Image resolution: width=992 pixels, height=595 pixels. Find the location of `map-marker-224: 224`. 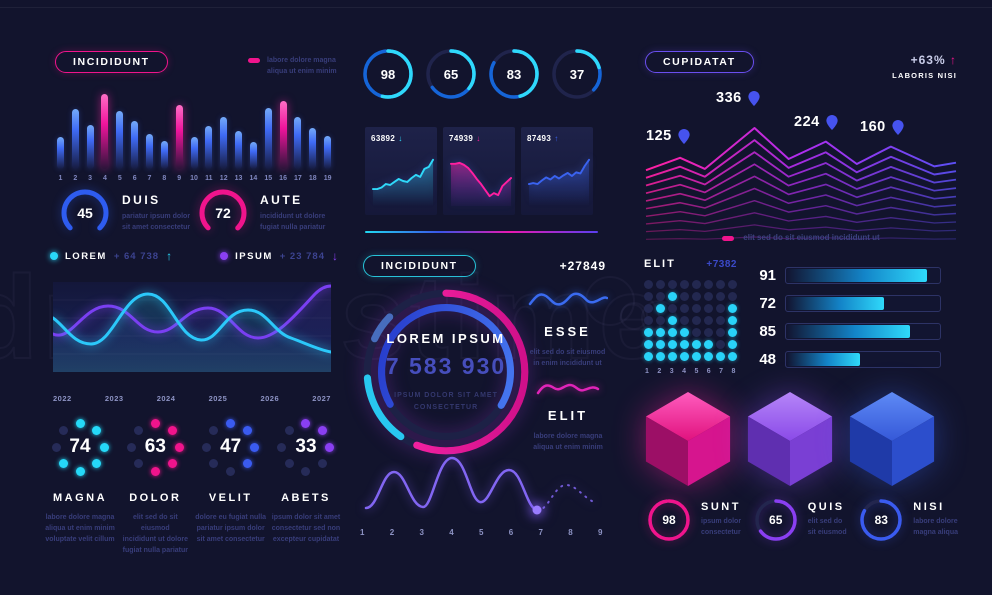

map-marker-224: 224 is located at coordinates (816, 122).